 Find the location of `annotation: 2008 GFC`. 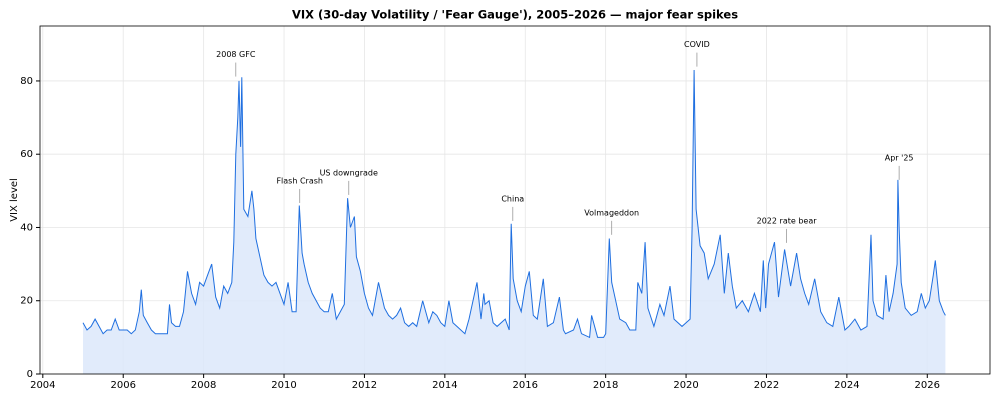

annotation: 2008 GFC is located at coordinates (236, 54).